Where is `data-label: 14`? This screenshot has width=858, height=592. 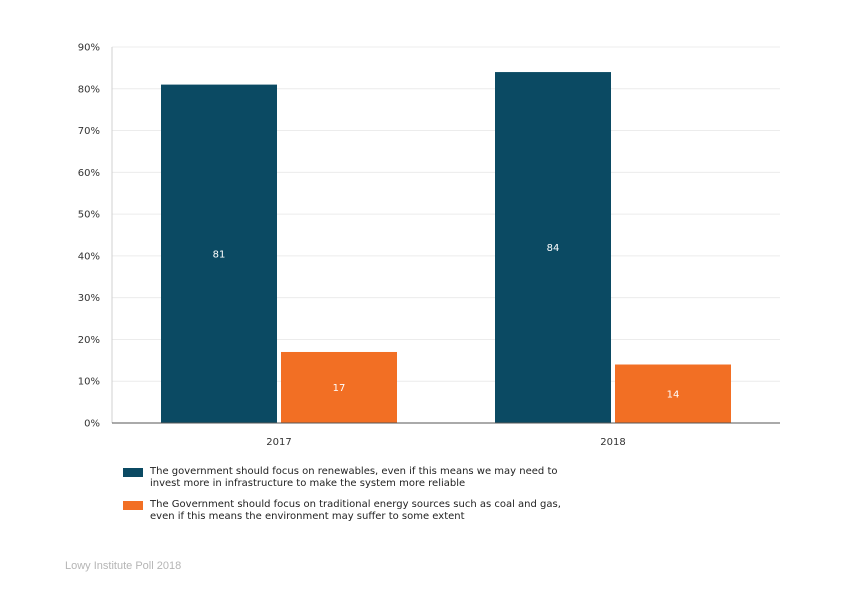
data-label: 14 is located at coordinates (673, 394).